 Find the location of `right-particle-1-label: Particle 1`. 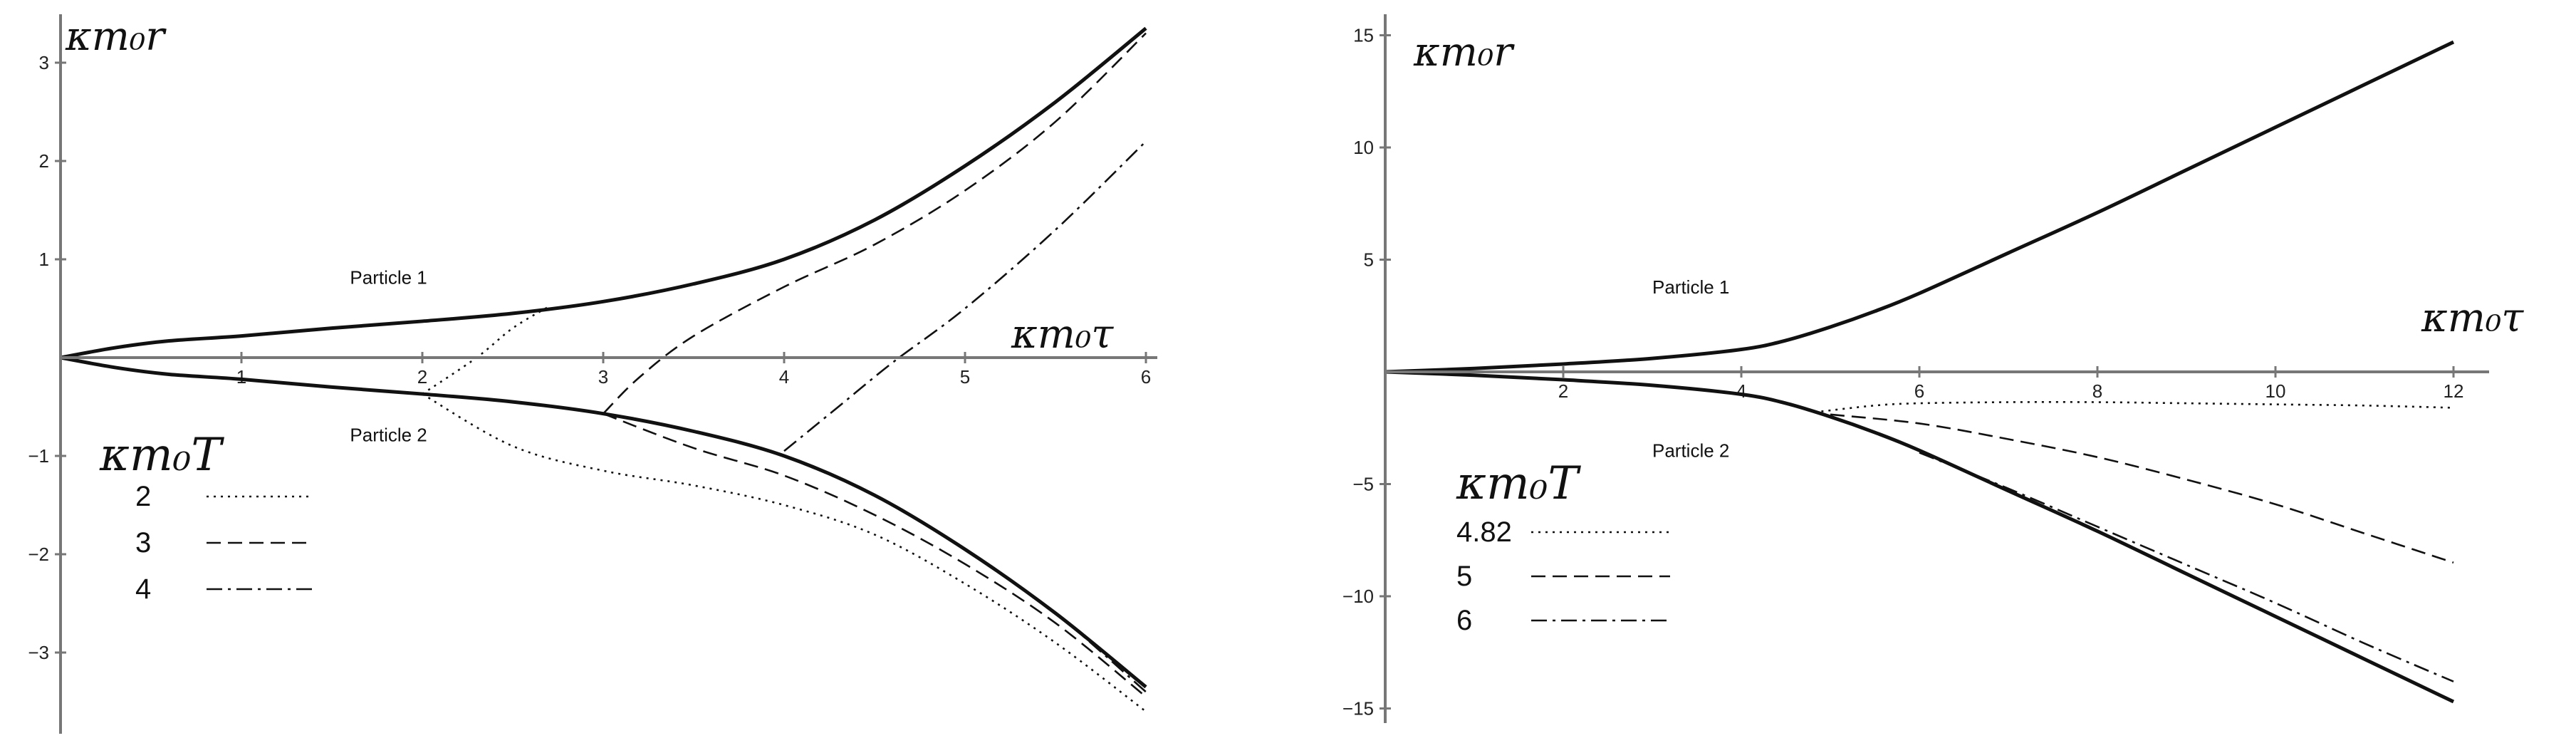

right-particle-1-label: Particle 1 is located at coordinates (1690, 287).